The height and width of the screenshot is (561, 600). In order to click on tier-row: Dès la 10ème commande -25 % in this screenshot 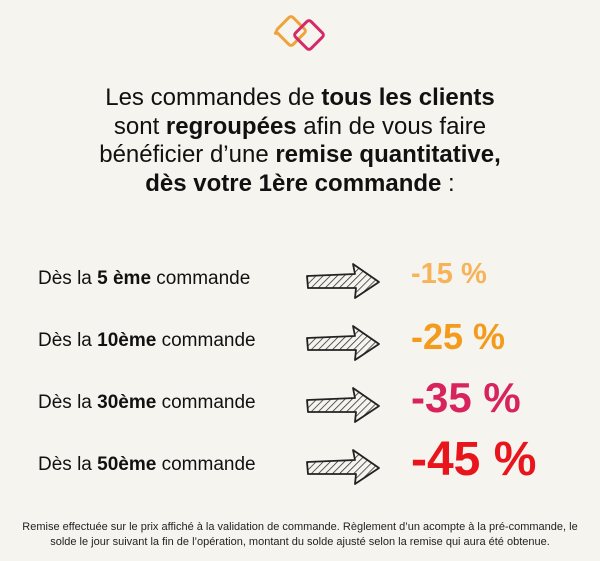, I will do `click(300, 344)`.